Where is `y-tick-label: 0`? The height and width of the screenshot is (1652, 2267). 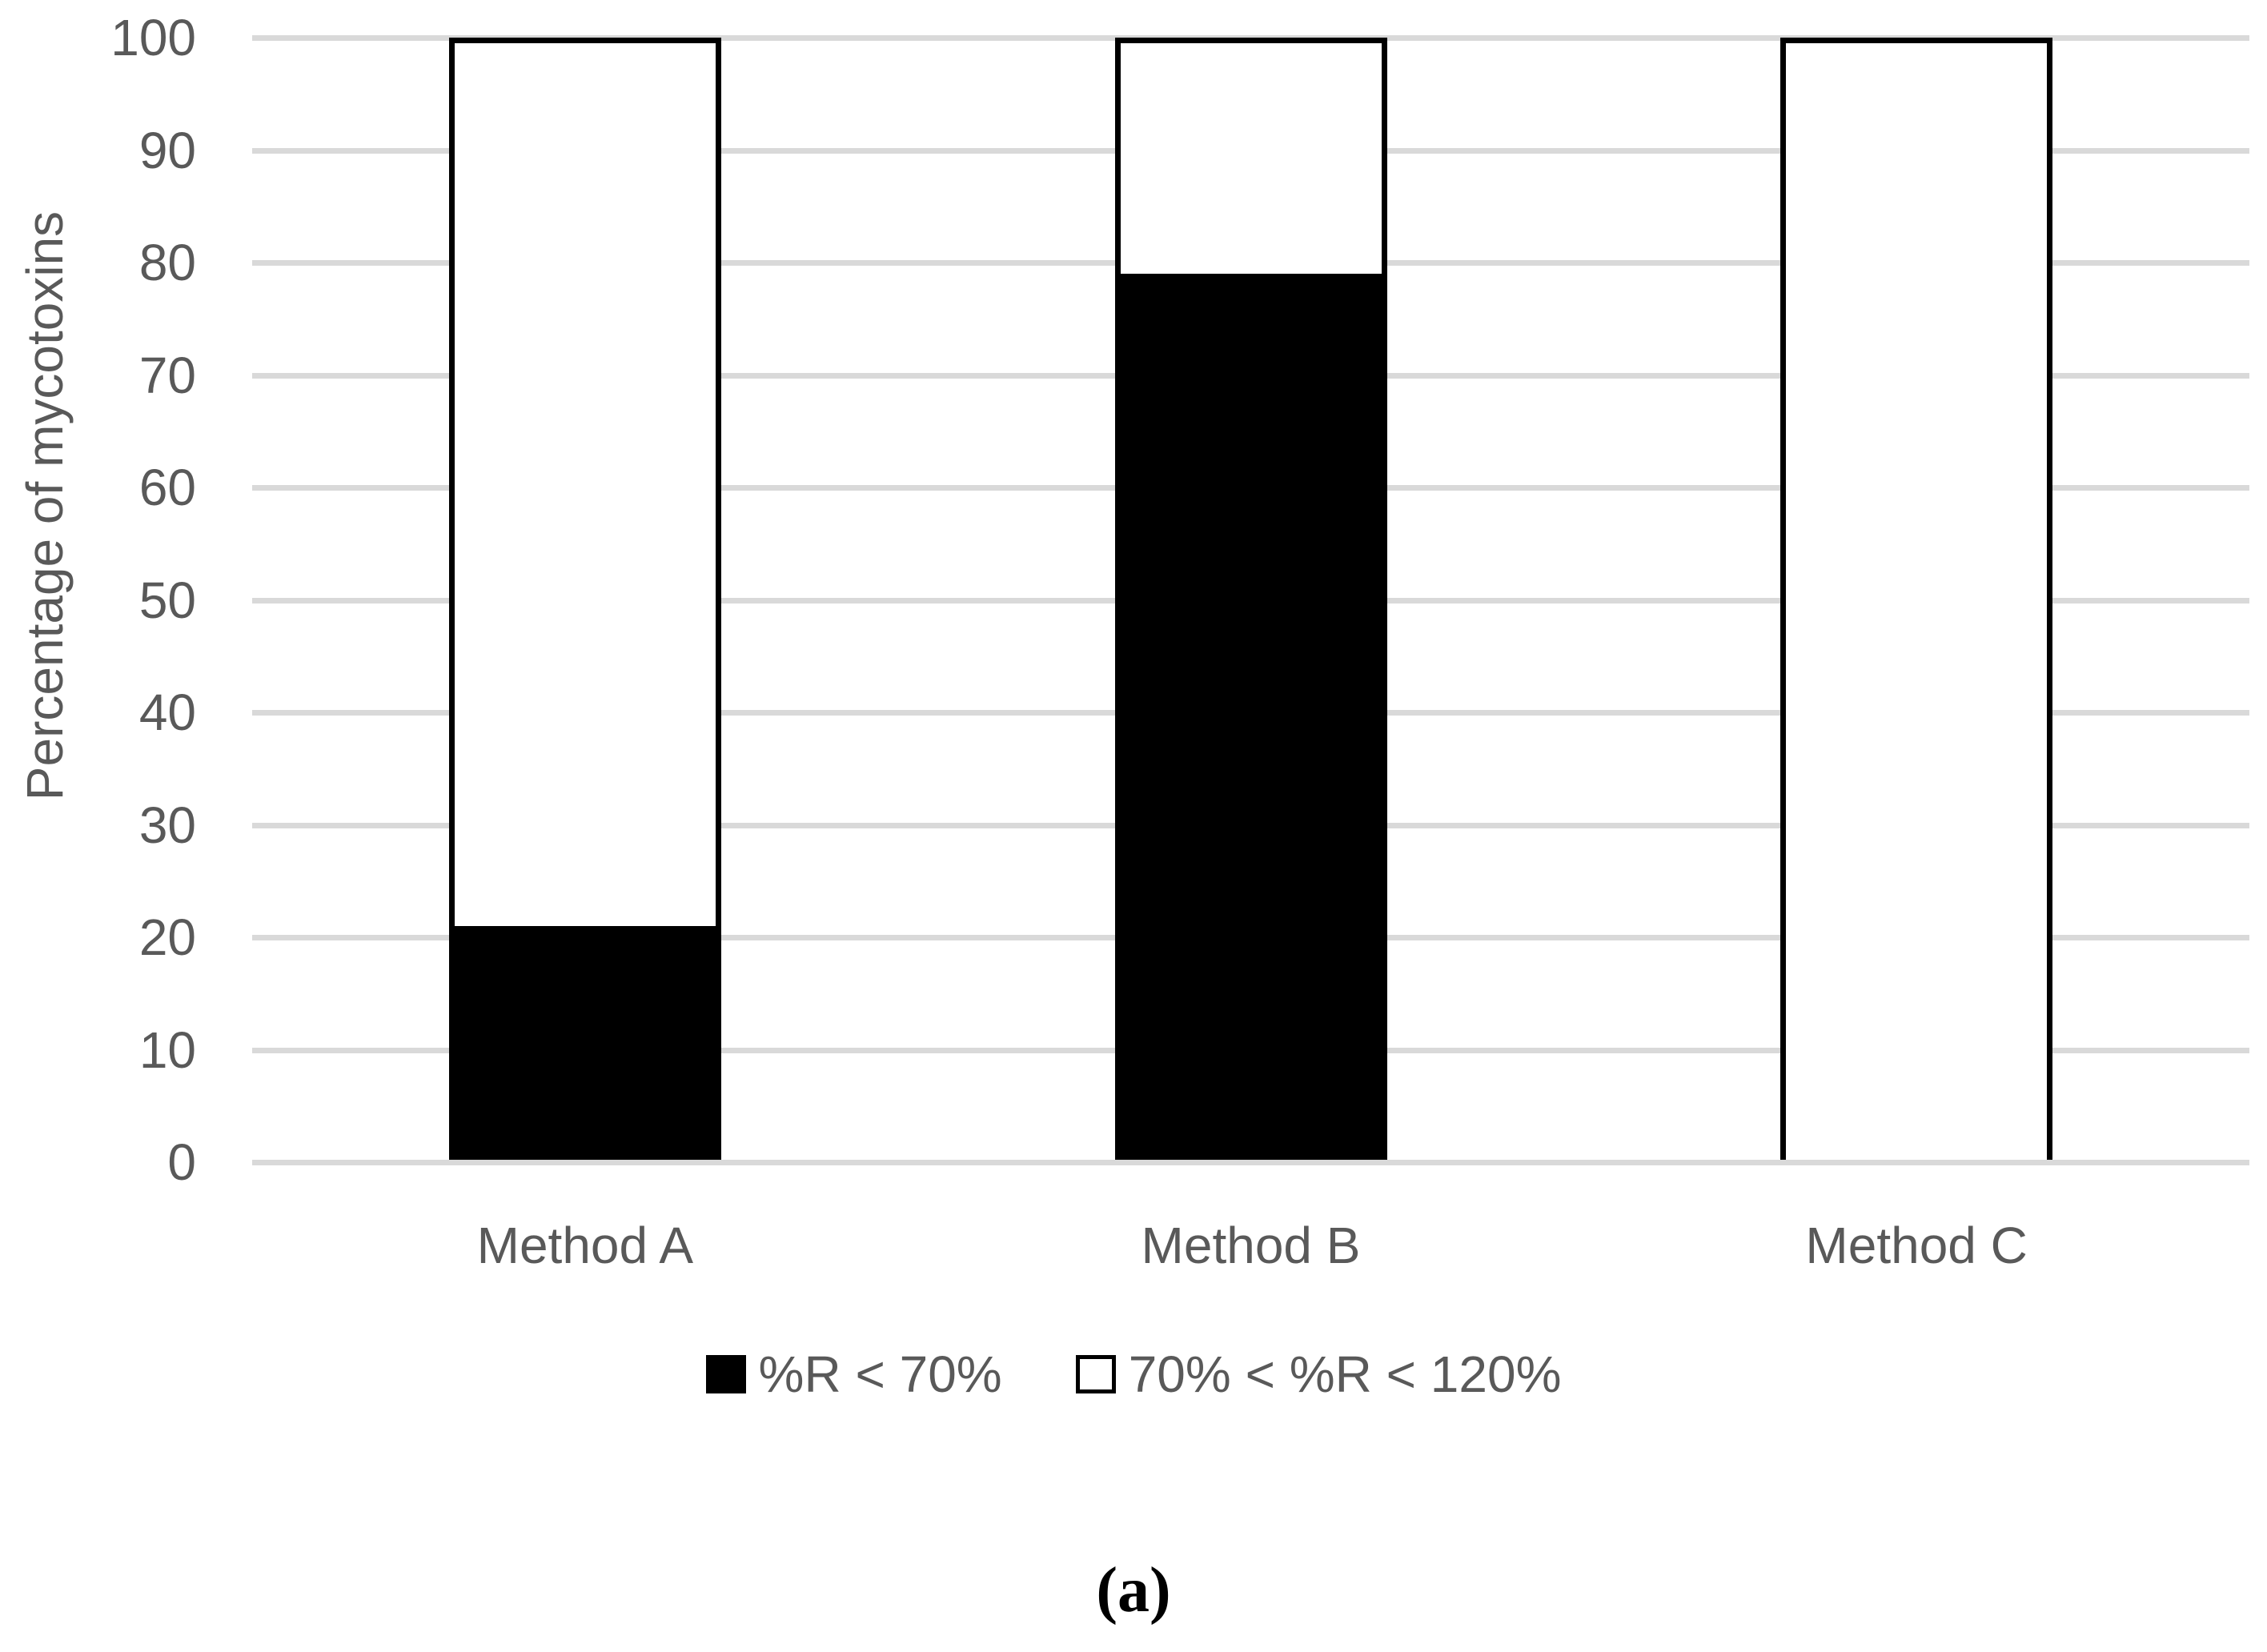 y-tick-label: 0 is located at coordinates (181, 1162).